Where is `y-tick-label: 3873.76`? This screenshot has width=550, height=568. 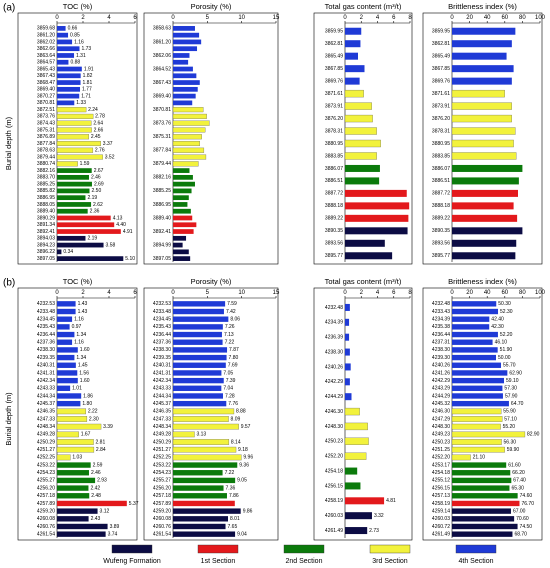
y-tick-label: 3873.76 is located at coordinates (46, 117).